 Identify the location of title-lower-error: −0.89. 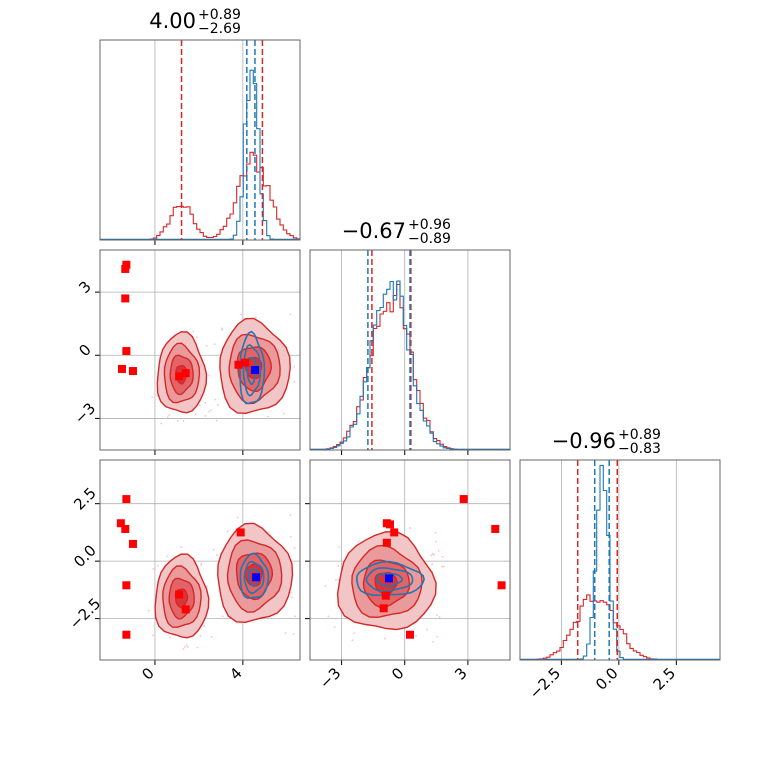
(429, 239).